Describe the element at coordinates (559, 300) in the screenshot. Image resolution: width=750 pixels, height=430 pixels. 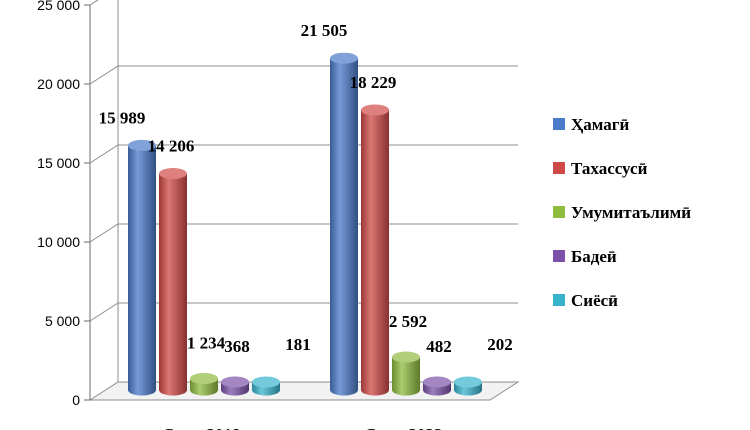
I see `legend-swatch-сиёсӣ` at that location.